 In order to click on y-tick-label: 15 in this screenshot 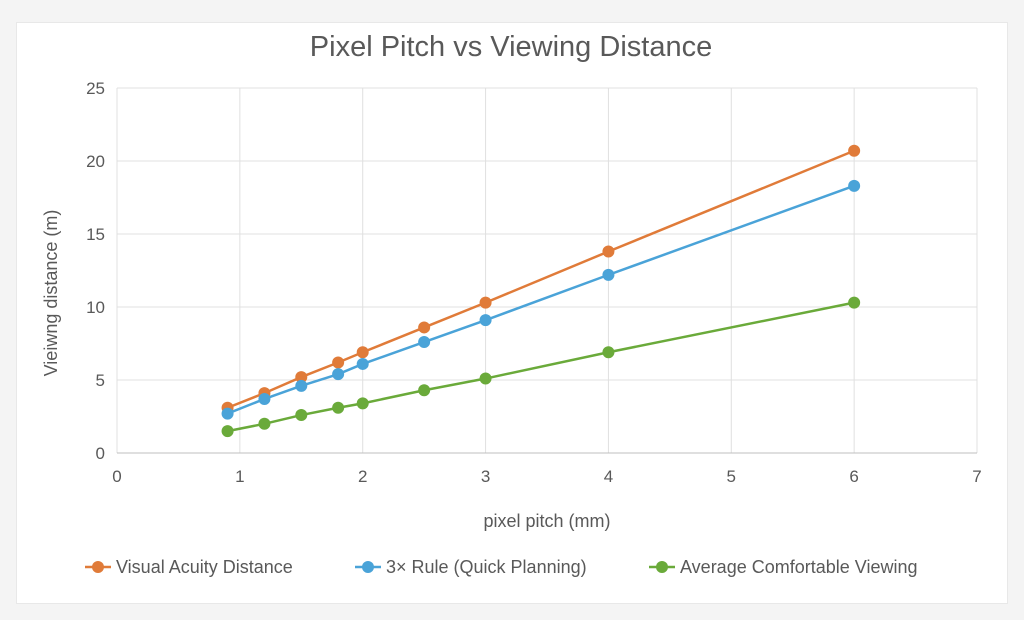, I will do `click(95, 234)`.